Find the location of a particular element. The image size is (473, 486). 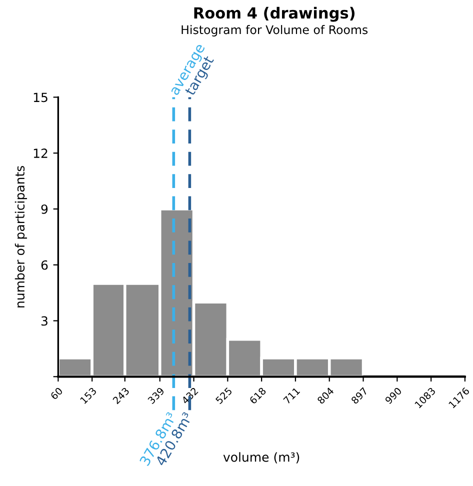

x-tick-label: 618 is located at coordinates (257, 395).